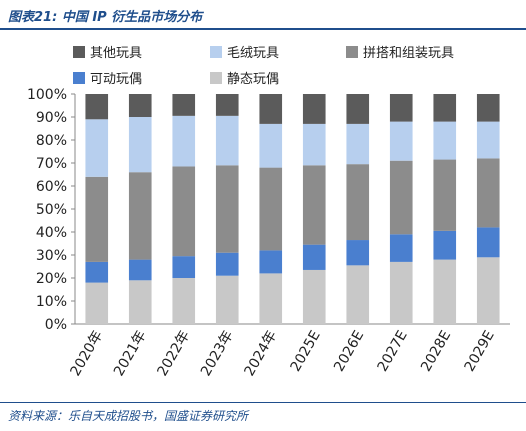 The height and width of the screenshot is (431, 526). What do you see at coordinates (51, 233) in the screenshot?
I see `y-tick-label: 40%` at bounding box center [51, 233].